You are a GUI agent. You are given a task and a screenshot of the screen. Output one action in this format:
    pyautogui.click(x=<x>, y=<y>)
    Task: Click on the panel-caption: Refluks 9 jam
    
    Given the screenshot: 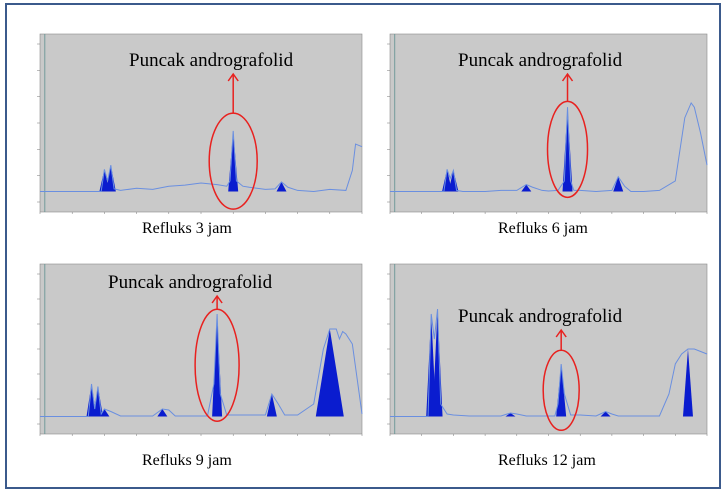 What is the action you would take?
    pyautogui.click(x=187, y=460)
    